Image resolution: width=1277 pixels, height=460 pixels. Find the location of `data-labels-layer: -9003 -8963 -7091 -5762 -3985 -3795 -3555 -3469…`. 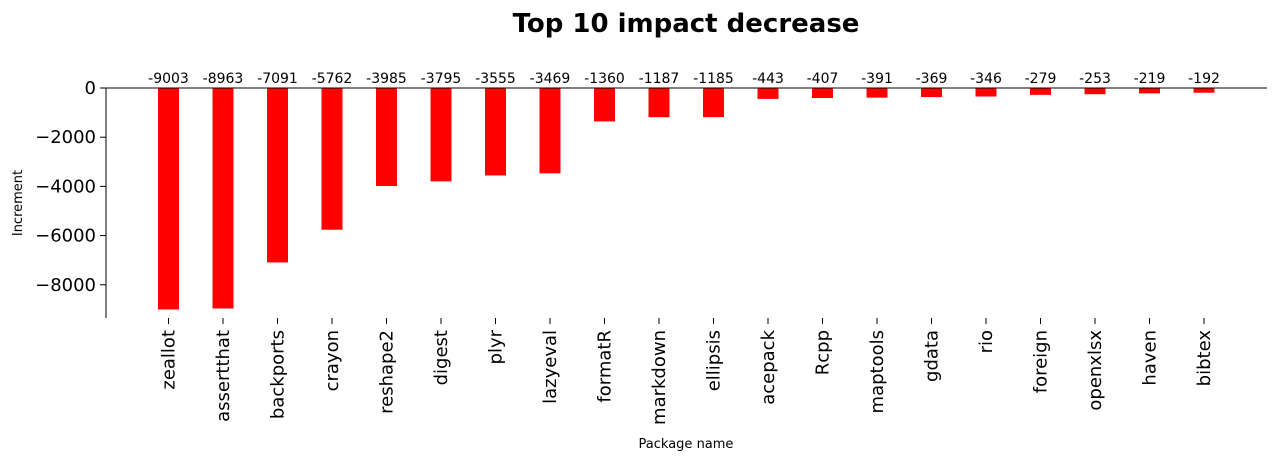

data-labels-layer: -9003 -8963 -7091 -5762 -3985 -3795 -3555 -3469… is located at coordinates (684, 79).